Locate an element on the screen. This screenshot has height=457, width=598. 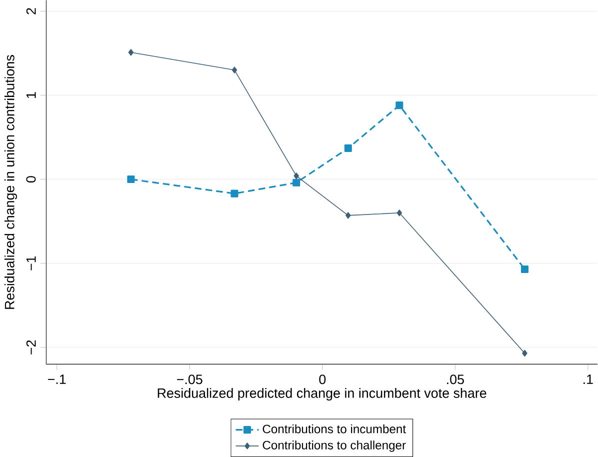
x-tick-label: −.05 is located at coordinates (189, 379).